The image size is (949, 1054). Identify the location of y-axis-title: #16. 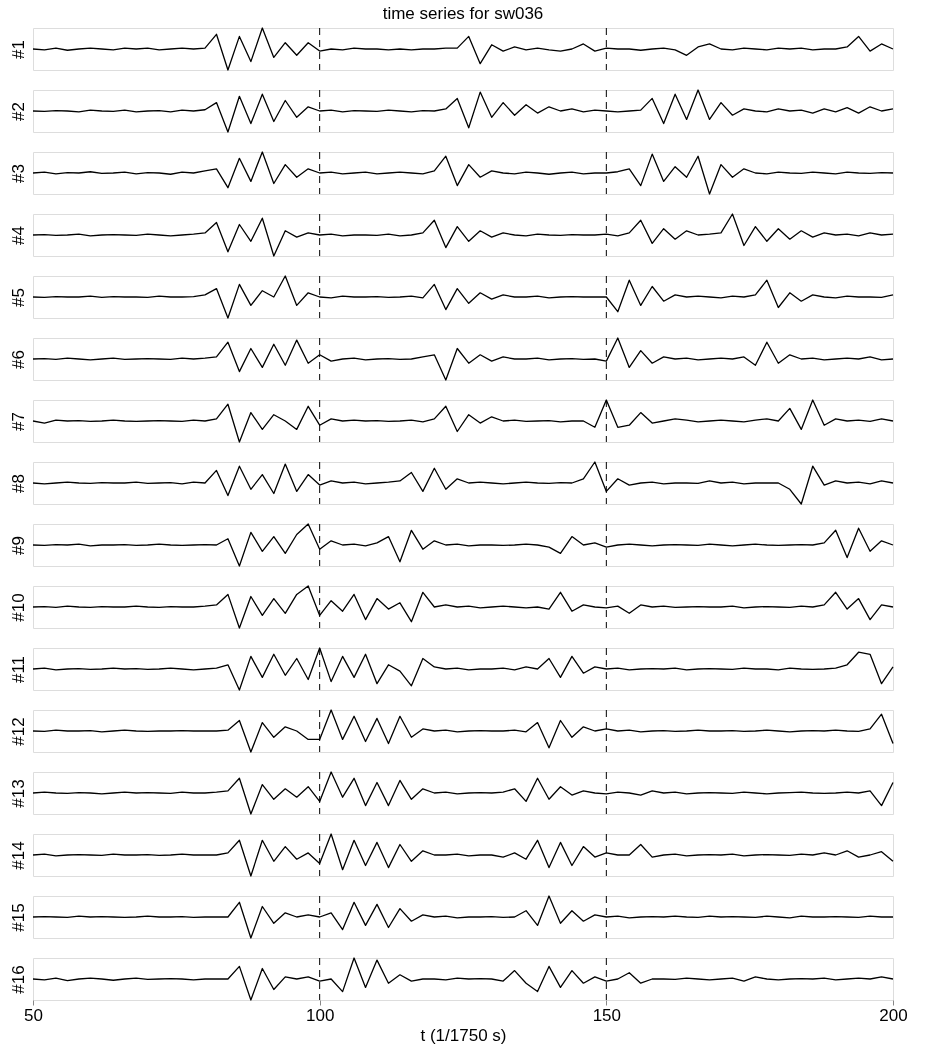
(18, 979).